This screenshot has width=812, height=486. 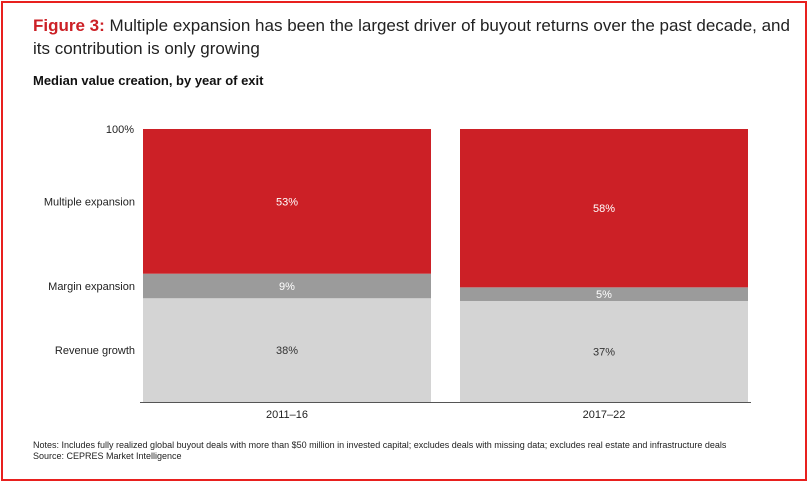 I want to click on data-label-margin-expansion-0: 9%, so click(x=287, y=287).